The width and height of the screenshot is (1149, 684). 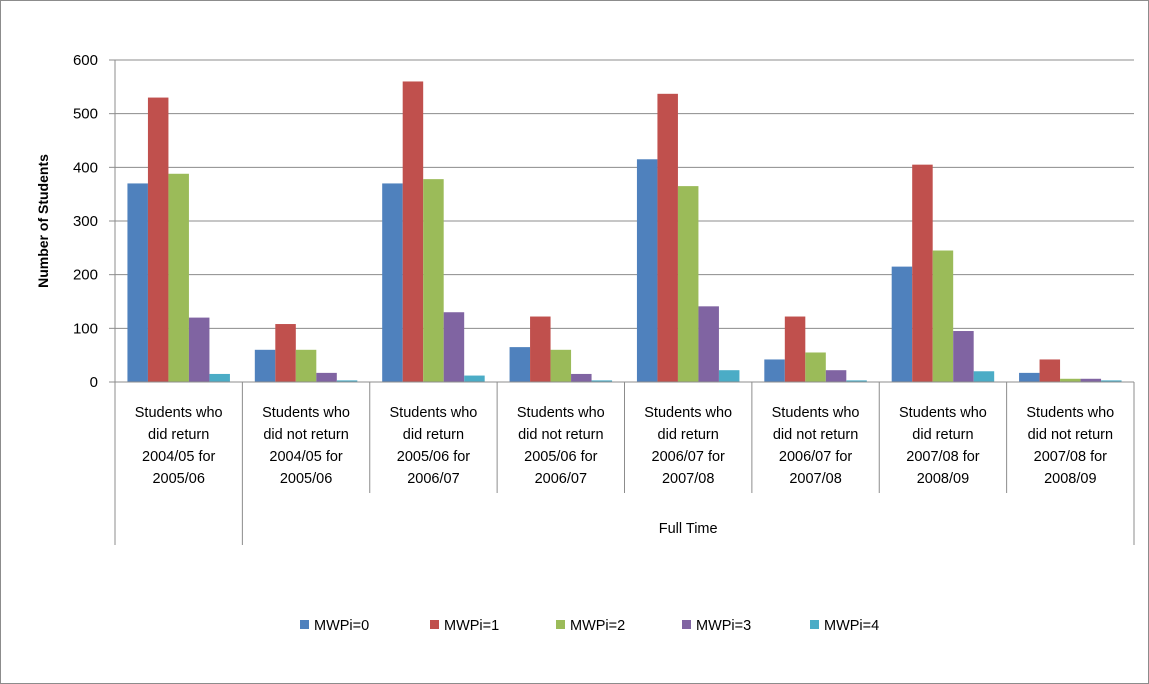 I want to click on legend-item: MWPi=1, so click(x=464, y=626).